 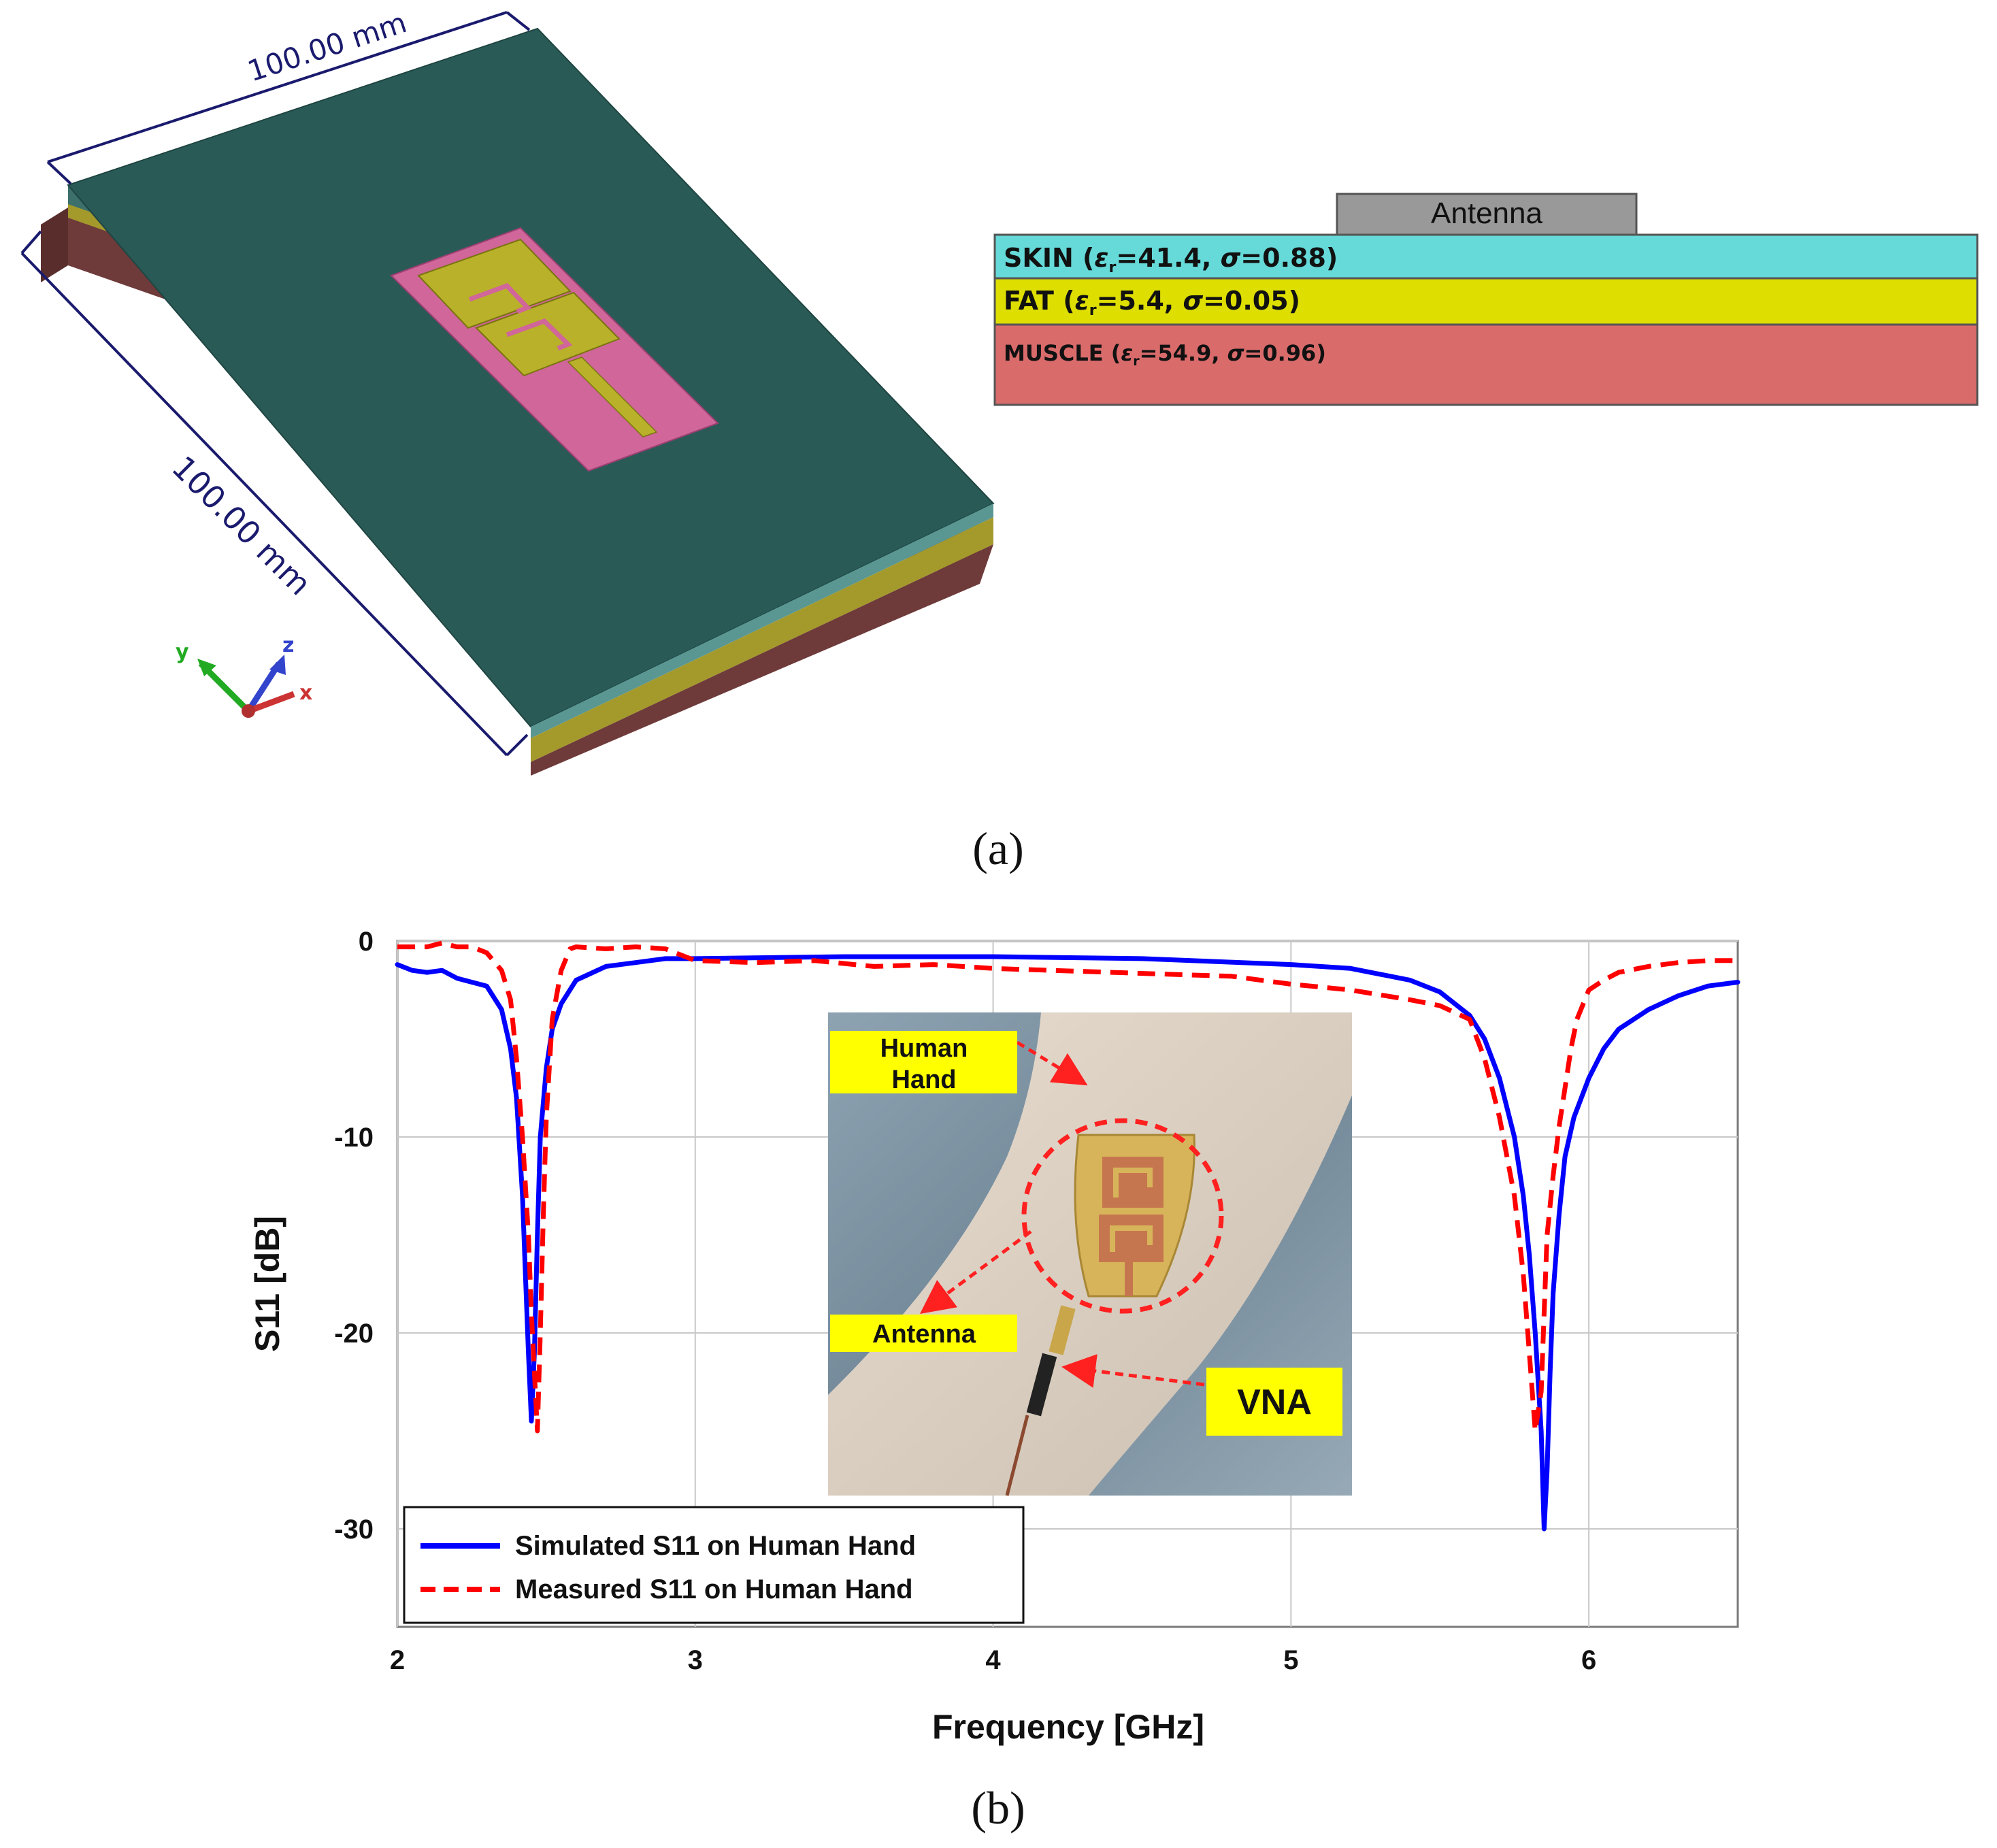 I want to click on legend-label-measured: Measured S11 on Human Hand, so click(x=714, y=1589).